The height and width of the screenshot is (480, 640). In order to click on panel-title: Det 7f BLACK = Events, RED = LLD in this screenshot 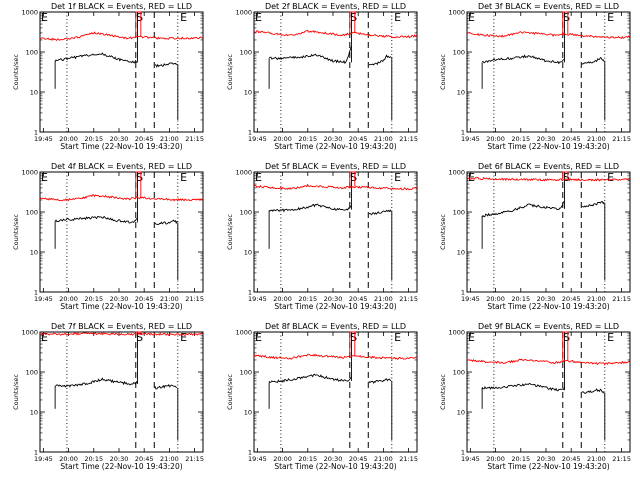, I will do `click(121, 326)`.